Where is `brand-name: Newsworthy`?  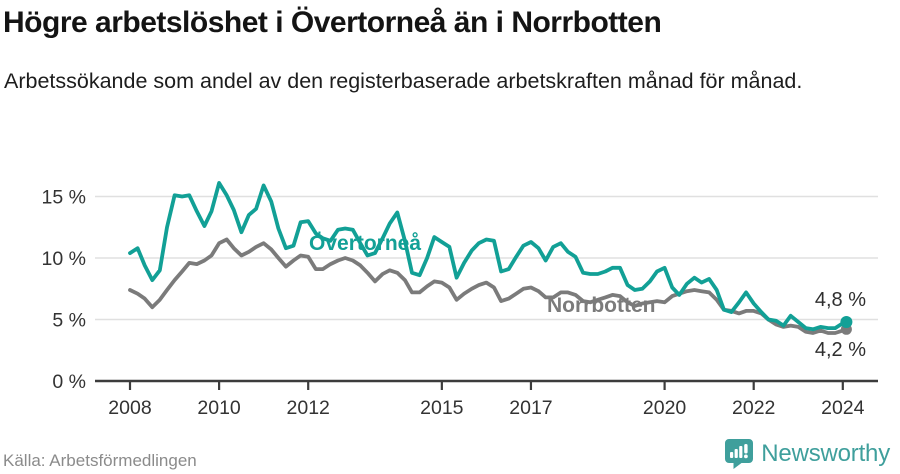 brand-name: Newsworthy is located at coordinates (825, 453).